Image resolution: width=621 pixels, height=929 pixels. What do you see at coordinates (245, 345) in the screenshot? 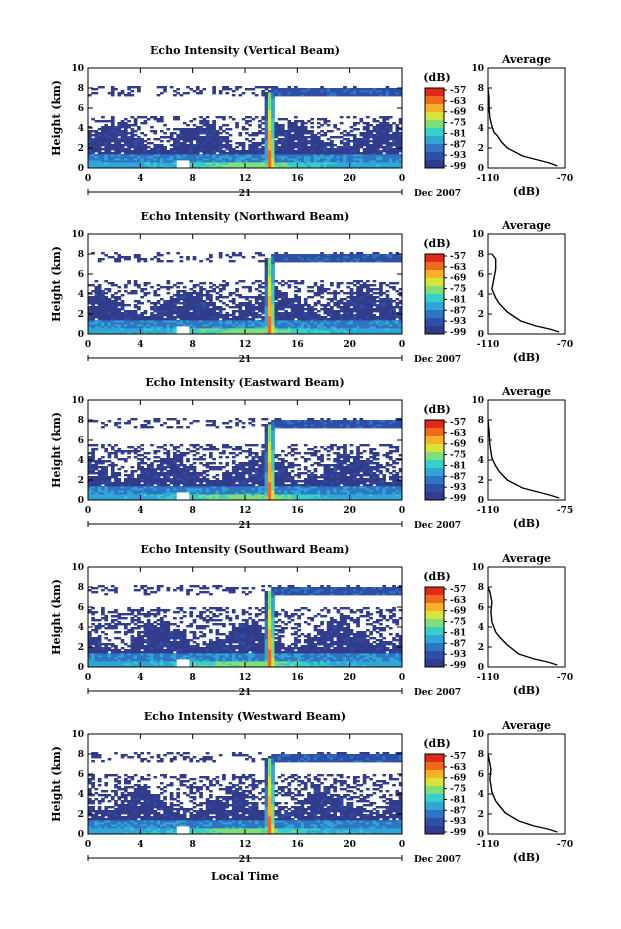
I see `x-tick-label: 12` at bounding box center [245, 345].